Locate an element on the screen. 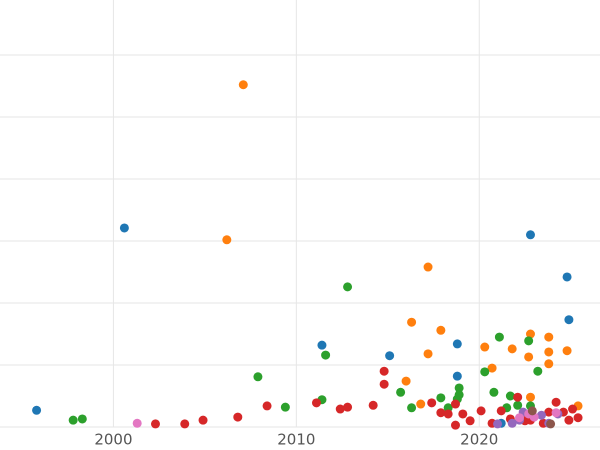 The image size is (600, 450). x-tick-label: 2020 is located at coordinates (479, 440).